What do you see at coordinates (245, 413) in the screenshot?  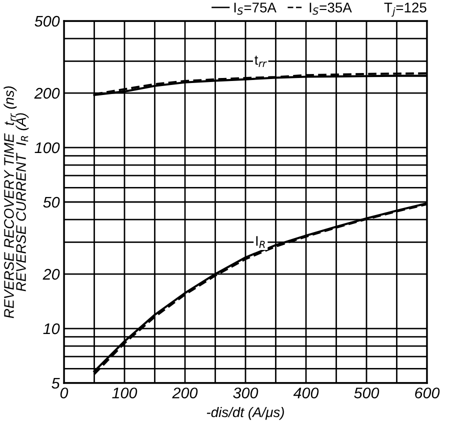 I see `x-axis-title: -dis/dt (A/μs)` at bounding box center [245, 413].